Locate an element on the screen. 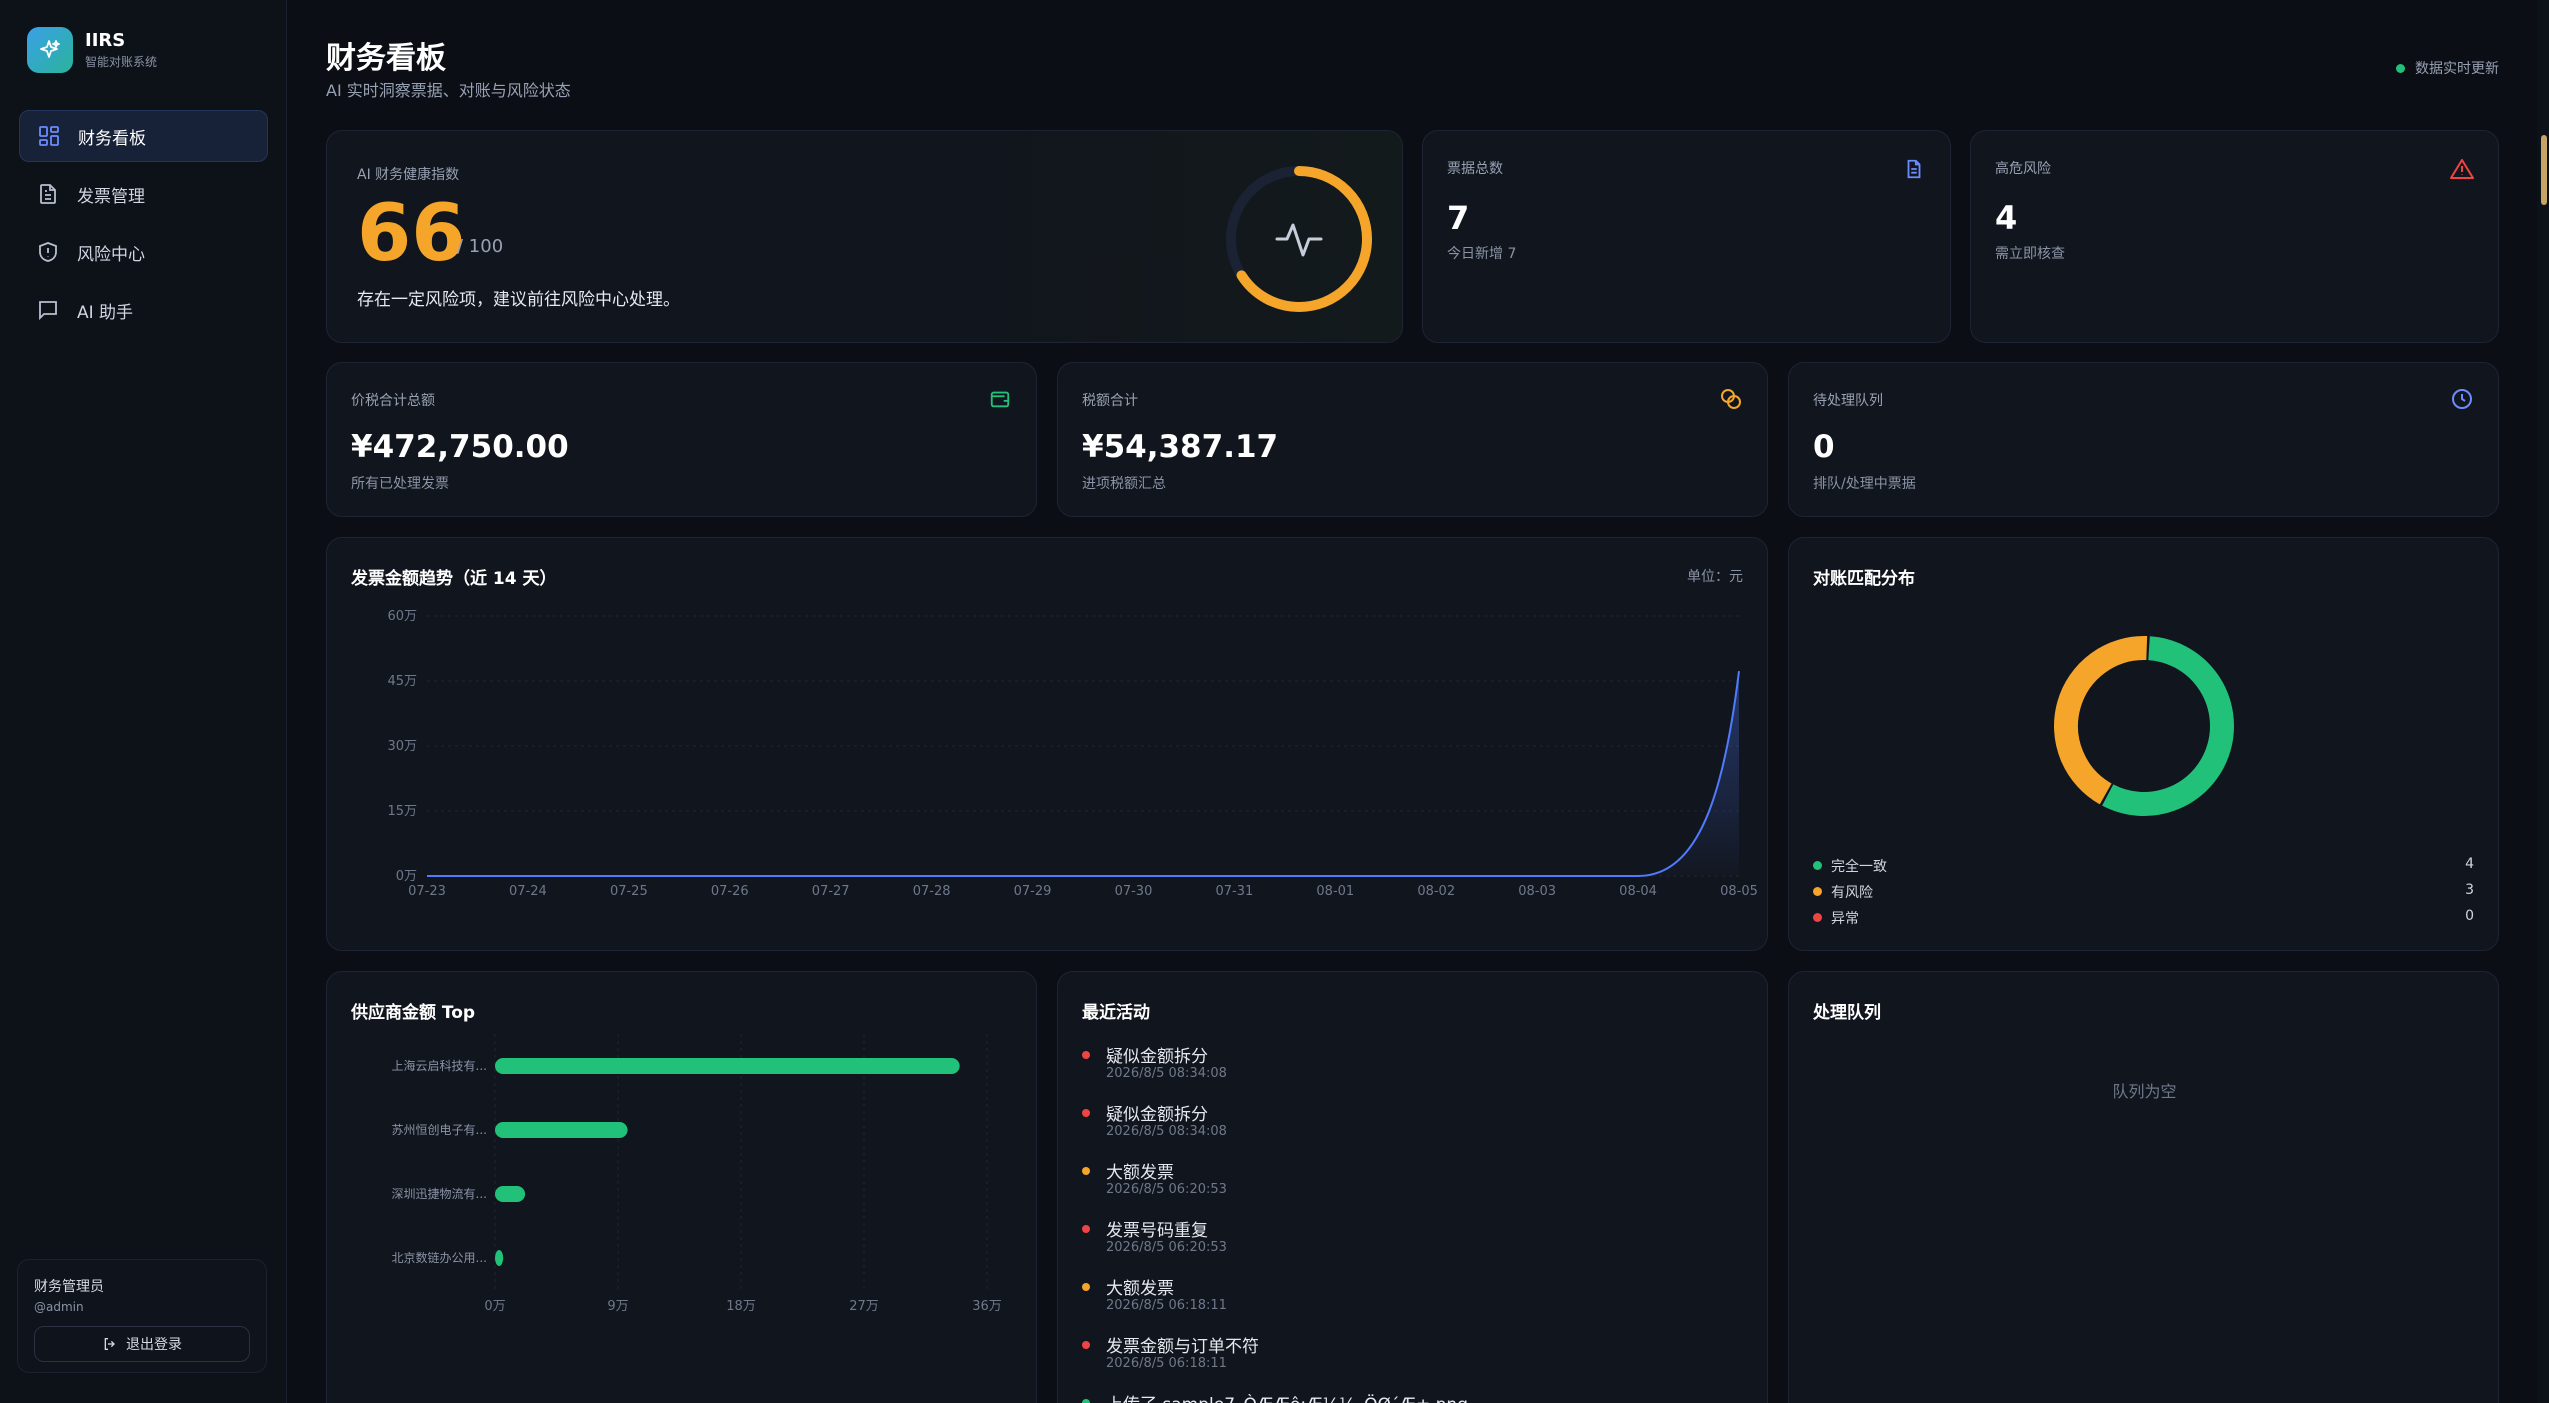  sparkle-logo-icon is located at coordinates (50, 50).